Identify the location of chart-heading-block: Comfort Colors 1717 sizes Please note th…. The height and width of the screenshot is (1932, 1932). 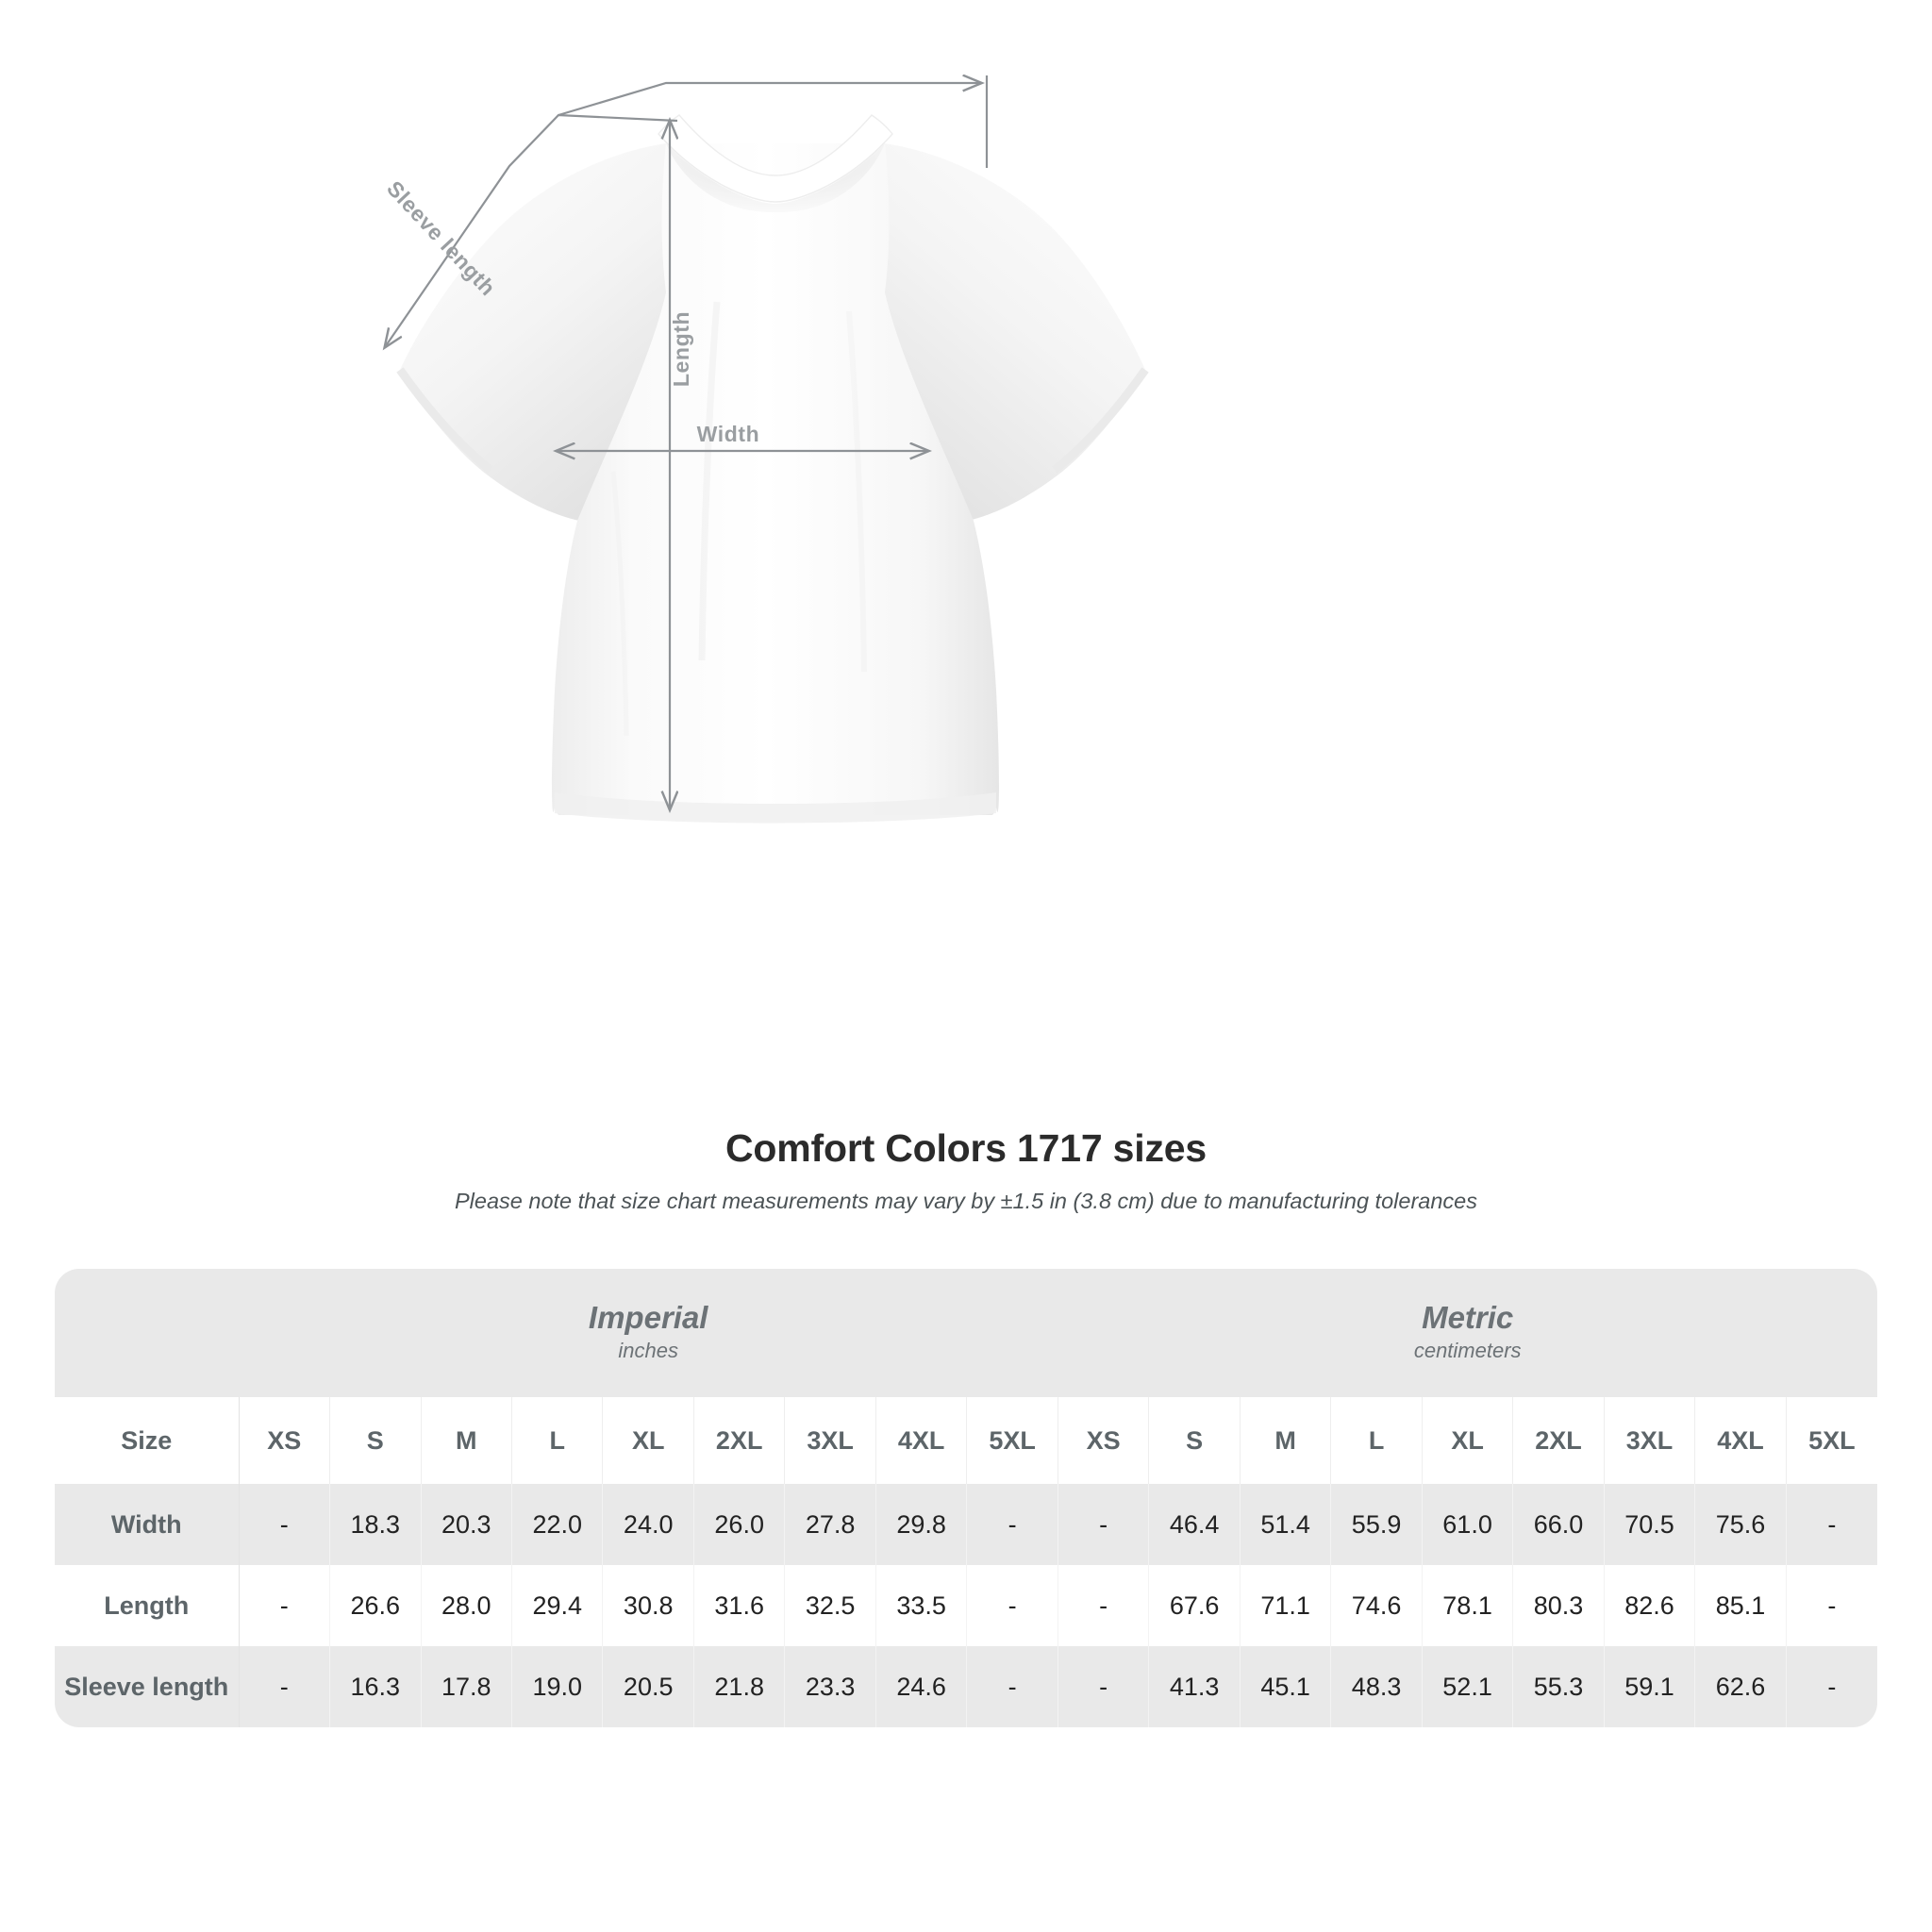
(966, 1170).